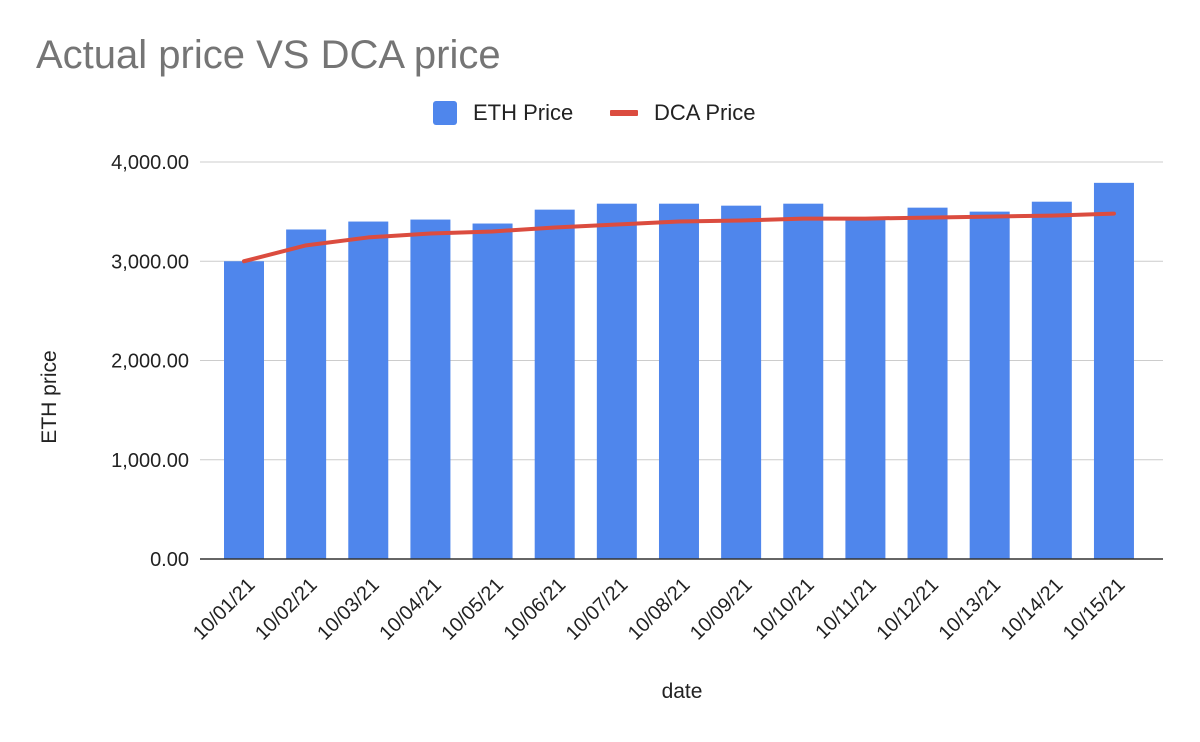 The width and height of the screenshot is (1200, 742). I want to click on dca-price-line, so click(679, 237).